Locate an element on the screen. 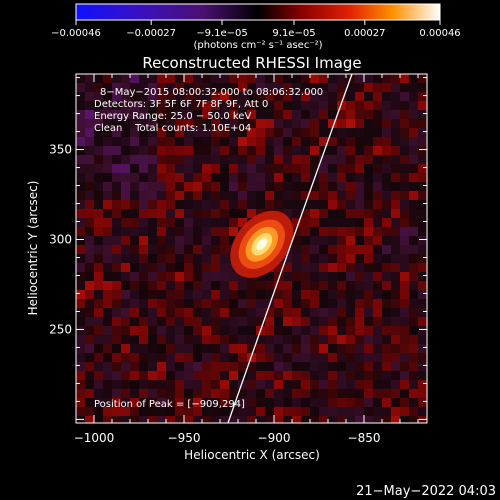 This screenshot has height=500, width=500. colorbar-tick-label: 9.1e−05 is located at coordinates (293, 33).